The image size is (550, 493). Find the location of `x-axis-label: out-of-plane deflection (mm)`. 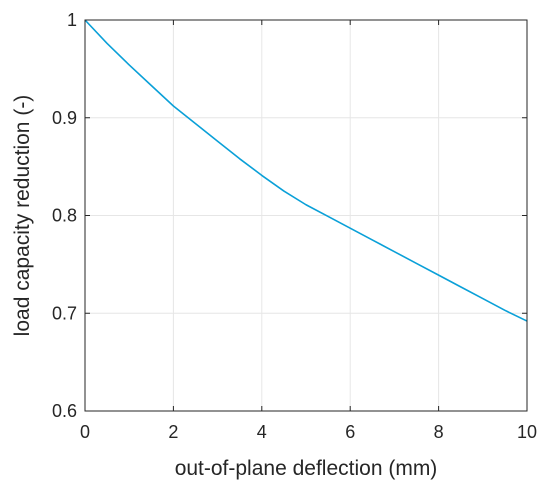

x-axis-label: out-of-plane deflection (mm) is located at coordinates (306, 468).